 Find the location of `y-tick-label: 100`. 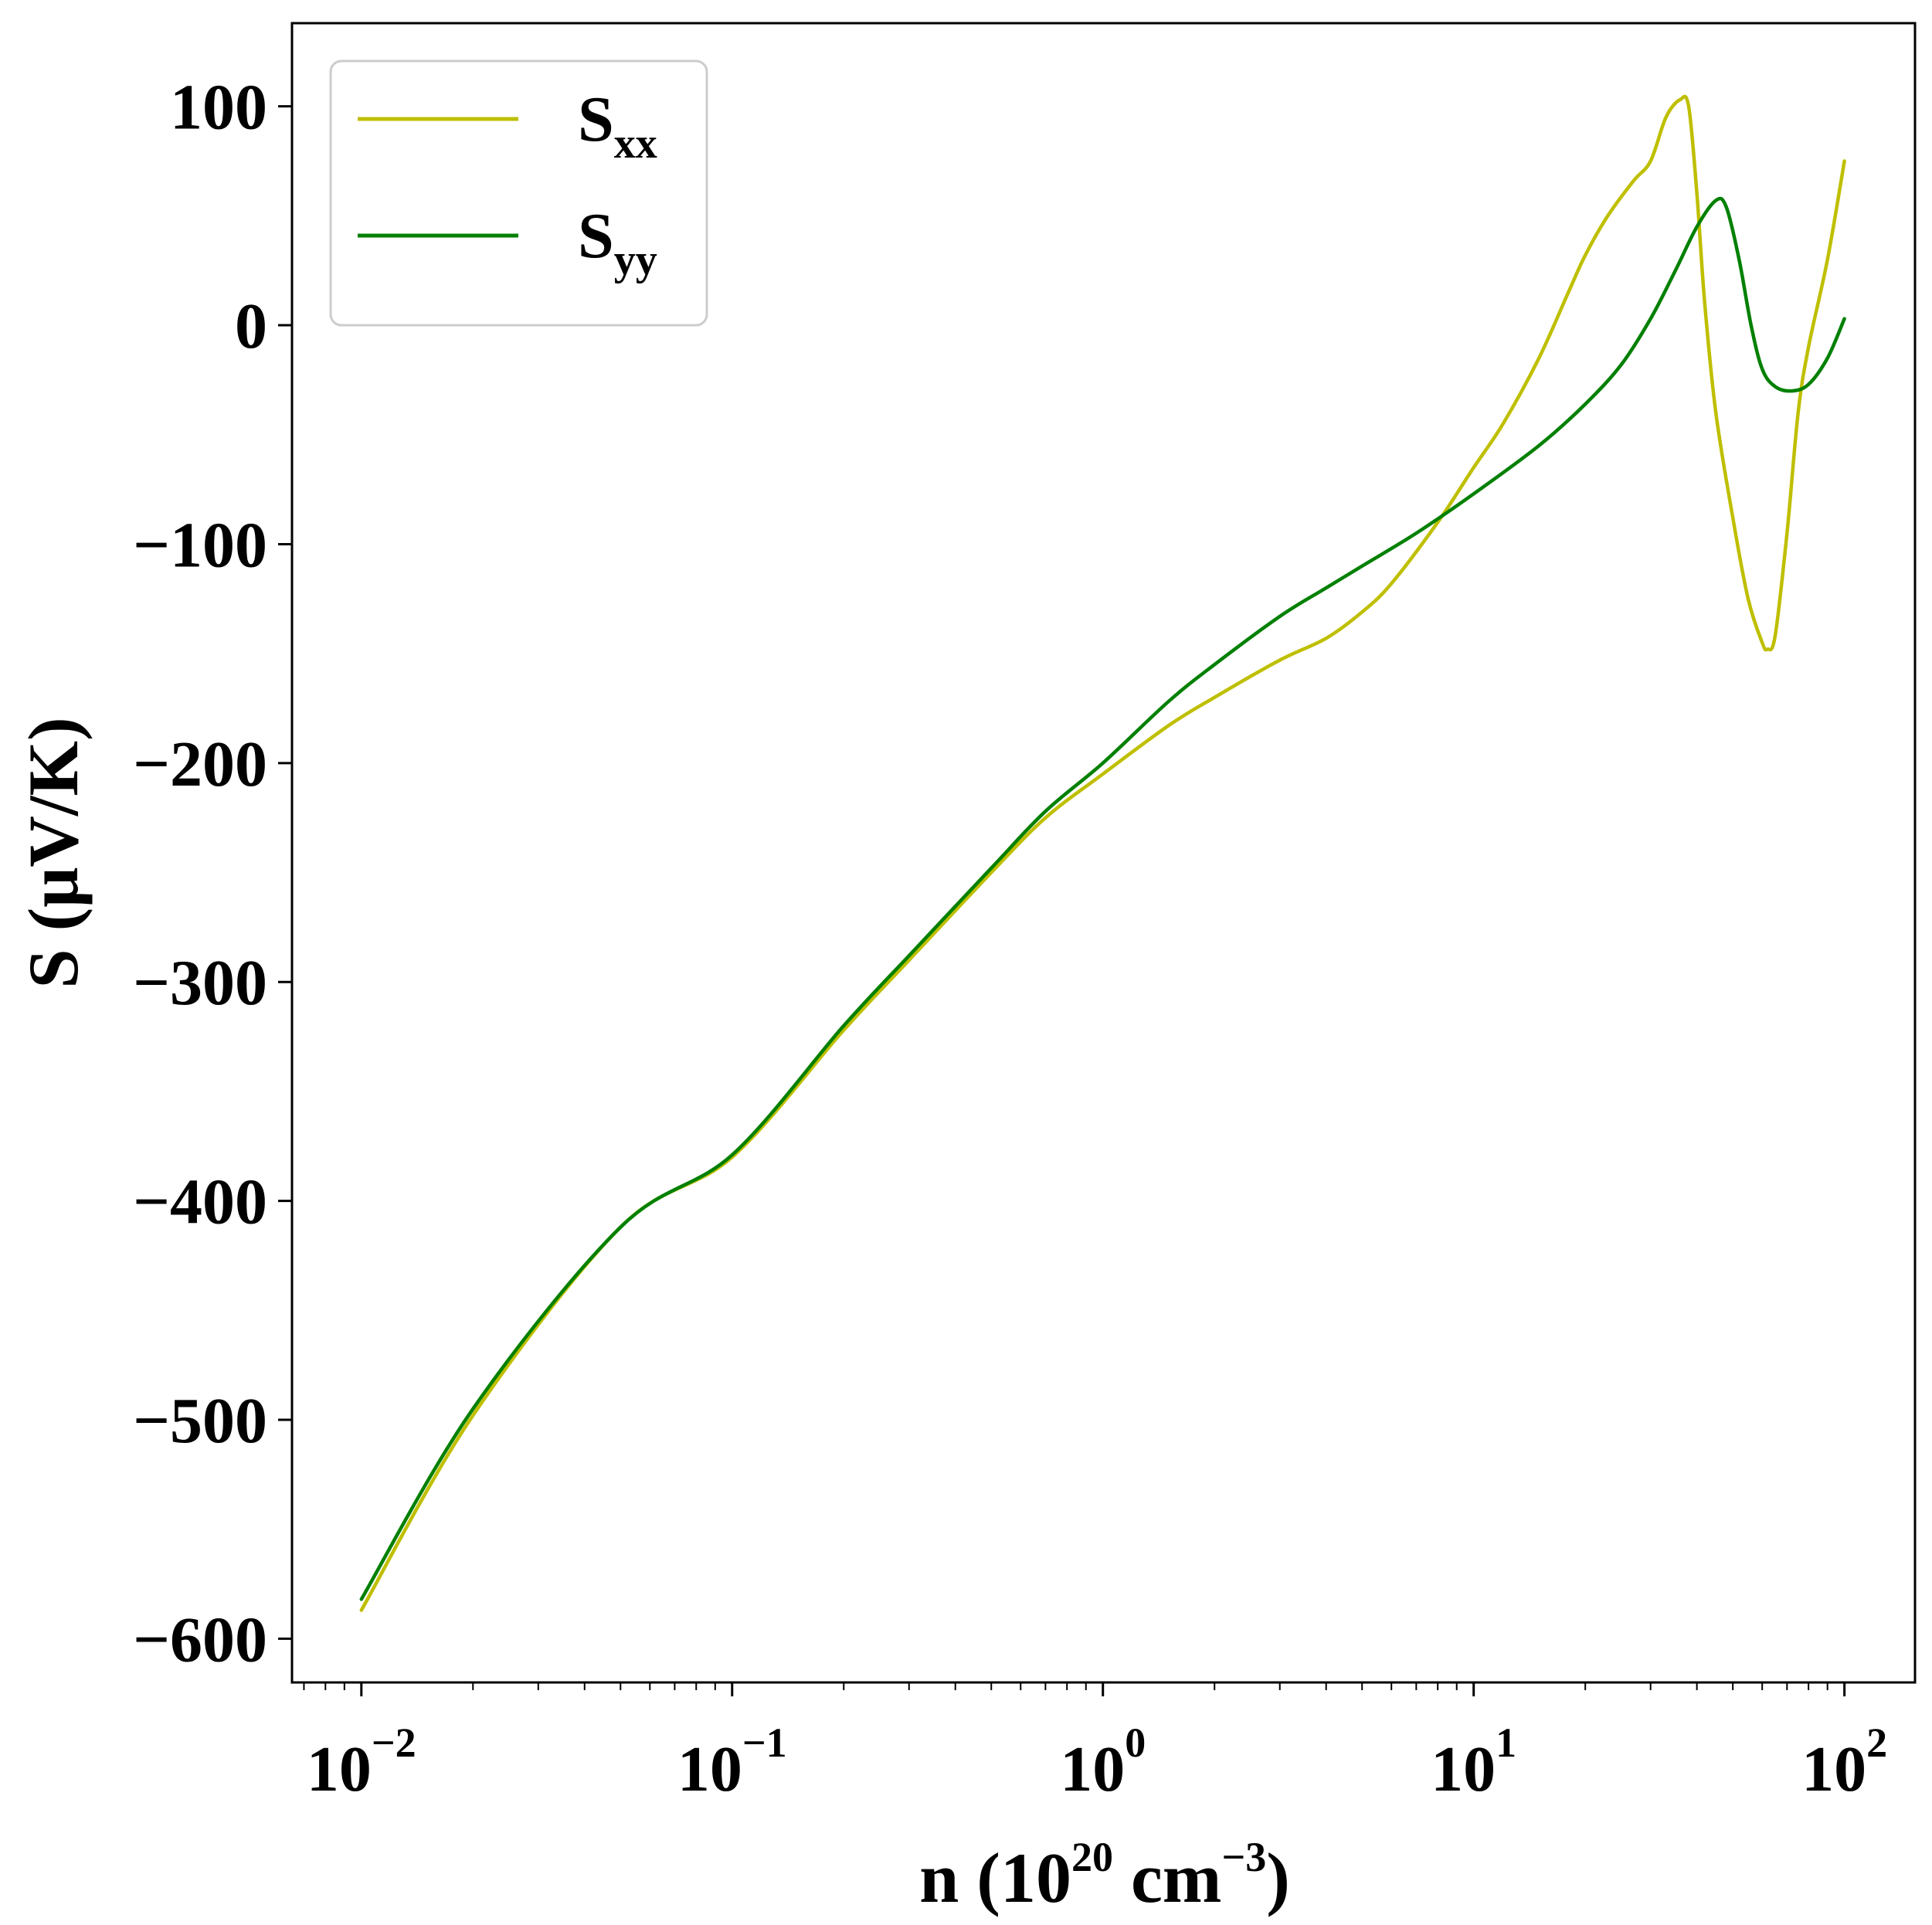

y-tick-label: 100 is located at coordinates (218, 108).